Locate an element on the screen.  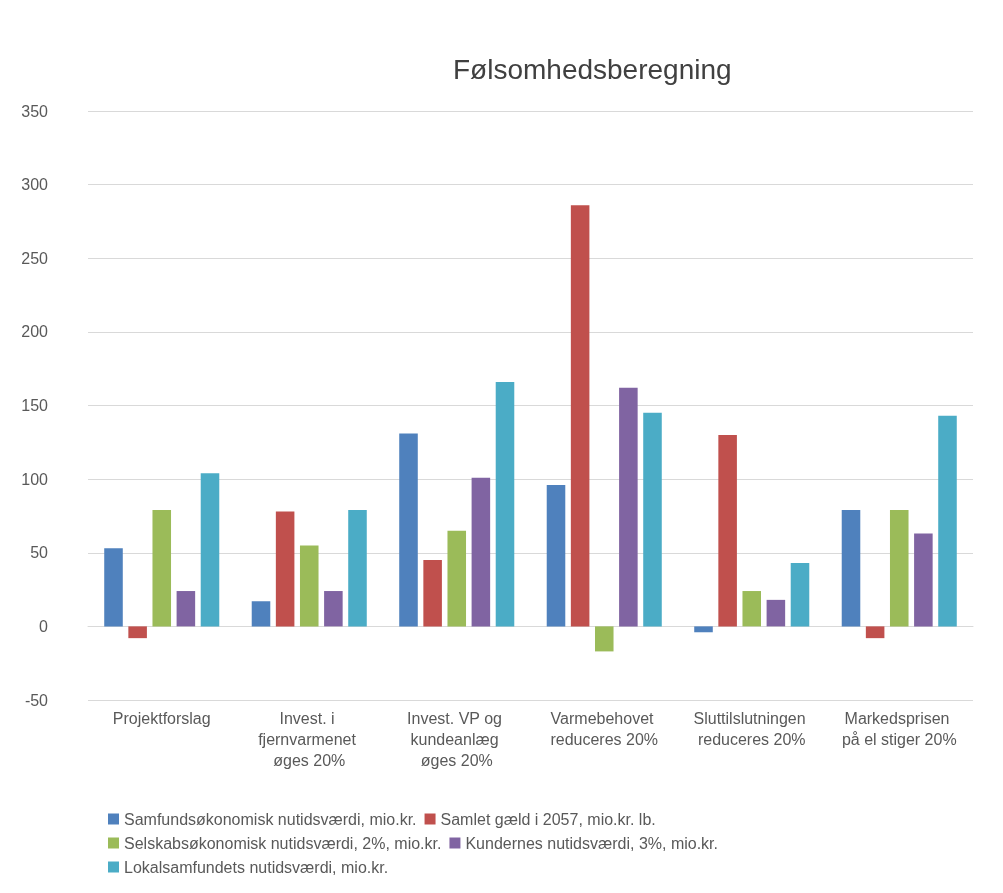
x-tick-label: Projektforslag is located at coordinates (161, 718).